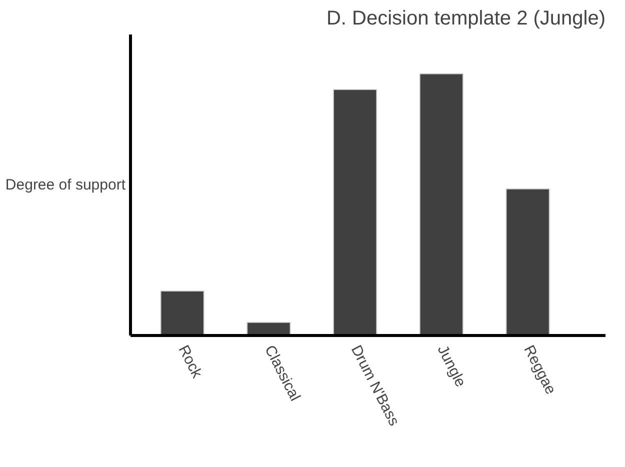  I want to click on x-tick-label: Rock, so click(190, 362).